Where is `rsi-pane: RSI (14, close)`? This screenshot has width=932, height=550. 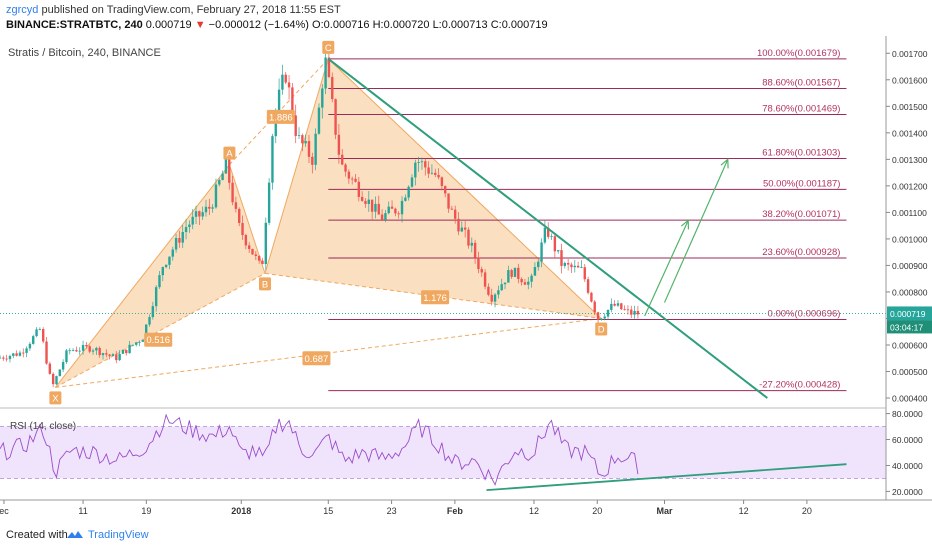 rsi-pane: RSI (14, close) is located at coordinates (443, 452).